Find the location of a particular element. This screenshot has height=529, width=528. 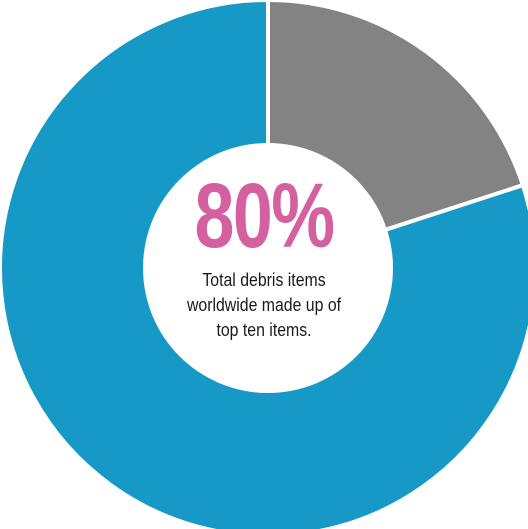

center-percentage: 80% is located at coordinates (265, 216).